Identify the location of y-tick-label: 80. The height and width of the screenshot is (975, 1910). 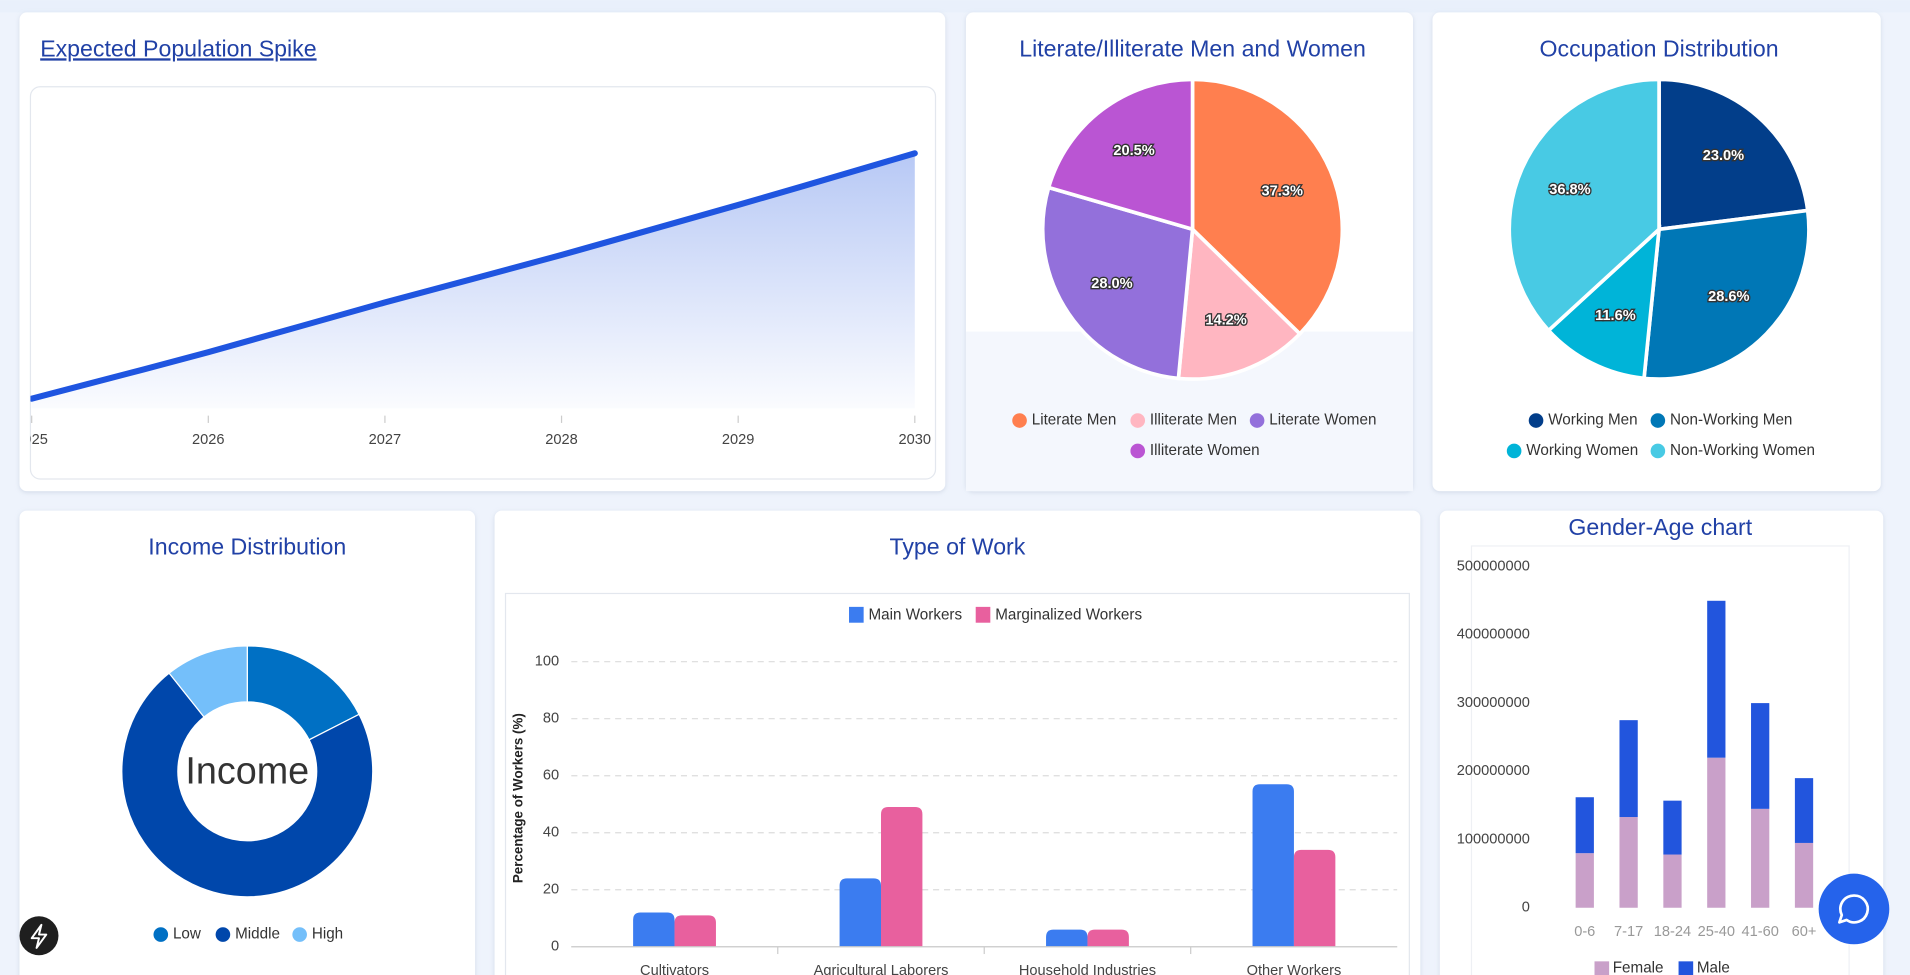
(551, 719).